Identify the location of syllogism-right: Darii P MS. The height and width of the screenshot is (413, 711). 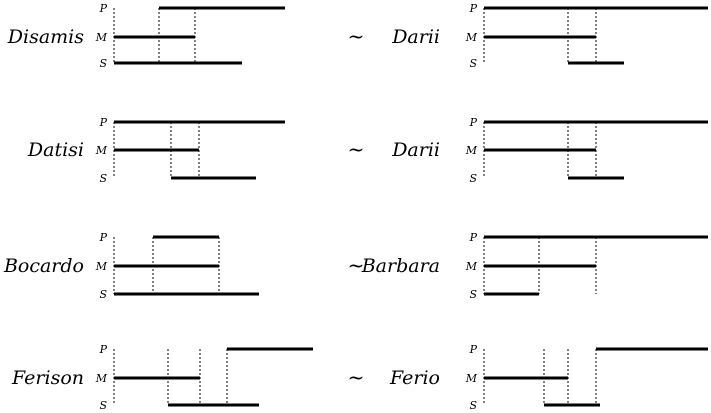
(549, 36).